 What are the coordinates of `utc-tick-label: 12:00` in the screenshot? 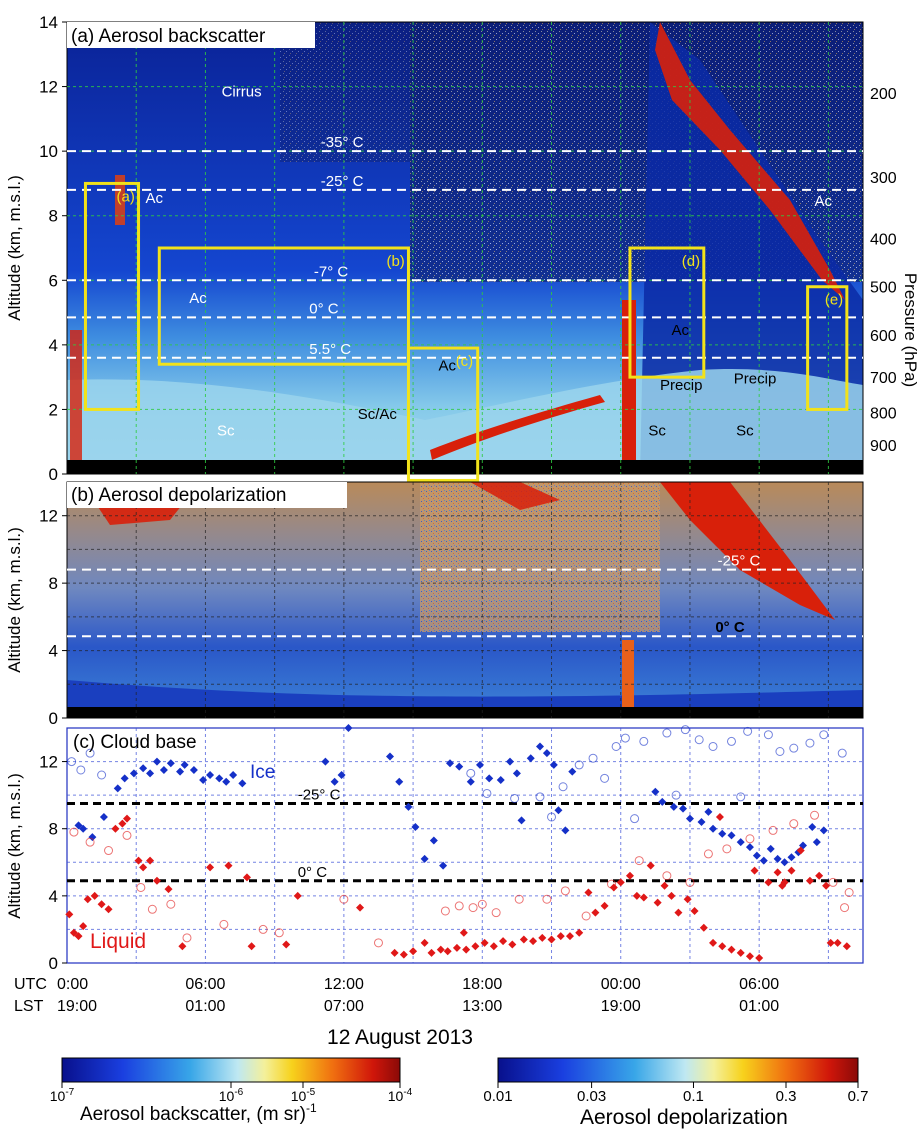 It's located at (344, 984).